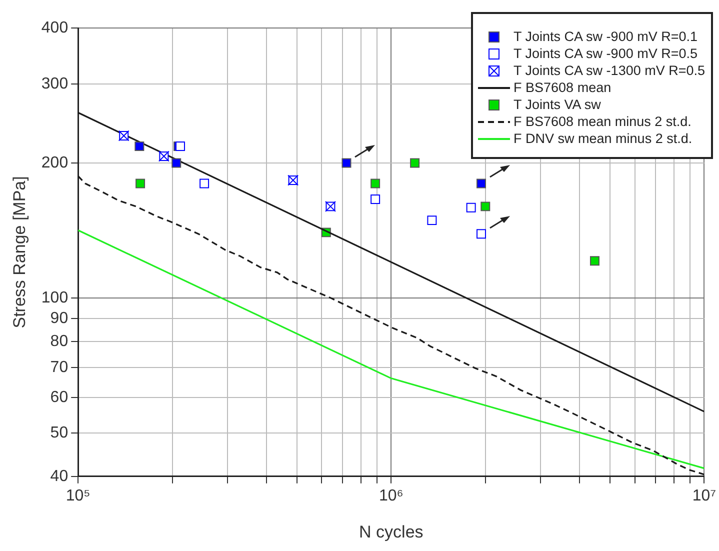 The height and width of the screenshot is (551, 719). I want to click on legend-label: F DNV sw mean minus 2 st.d., so click(603, 138).